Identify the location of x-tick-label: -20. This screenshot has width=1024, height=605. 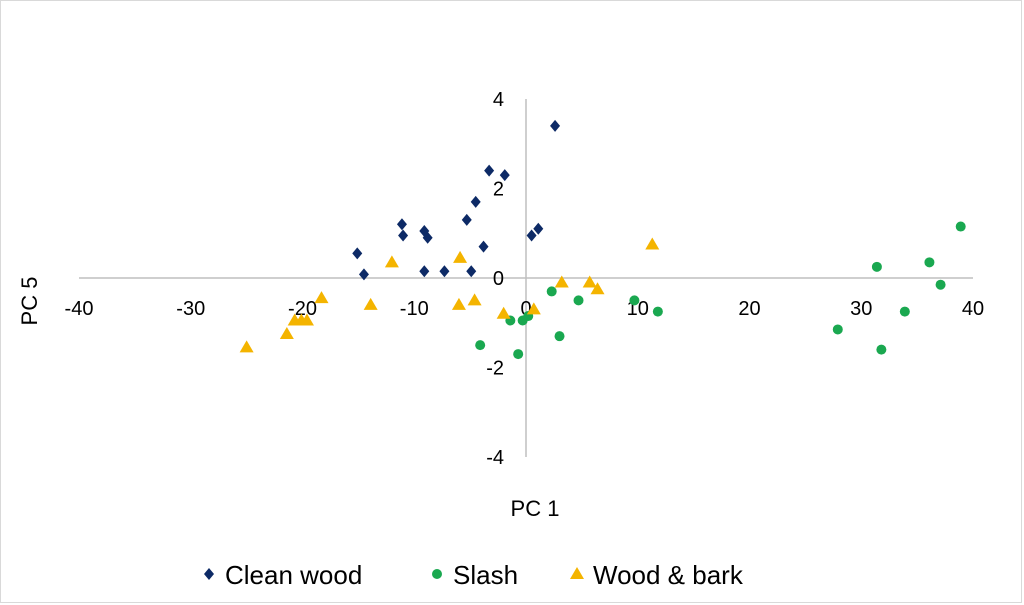
(302, 309).